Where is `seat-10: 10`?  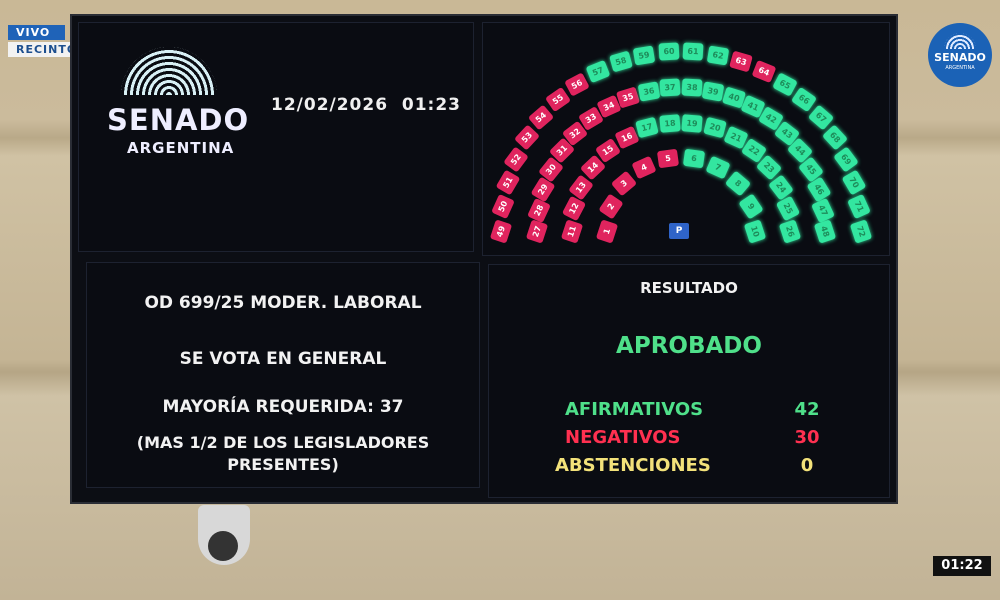 seat-10: 10 is located at coordinates (755, 231).